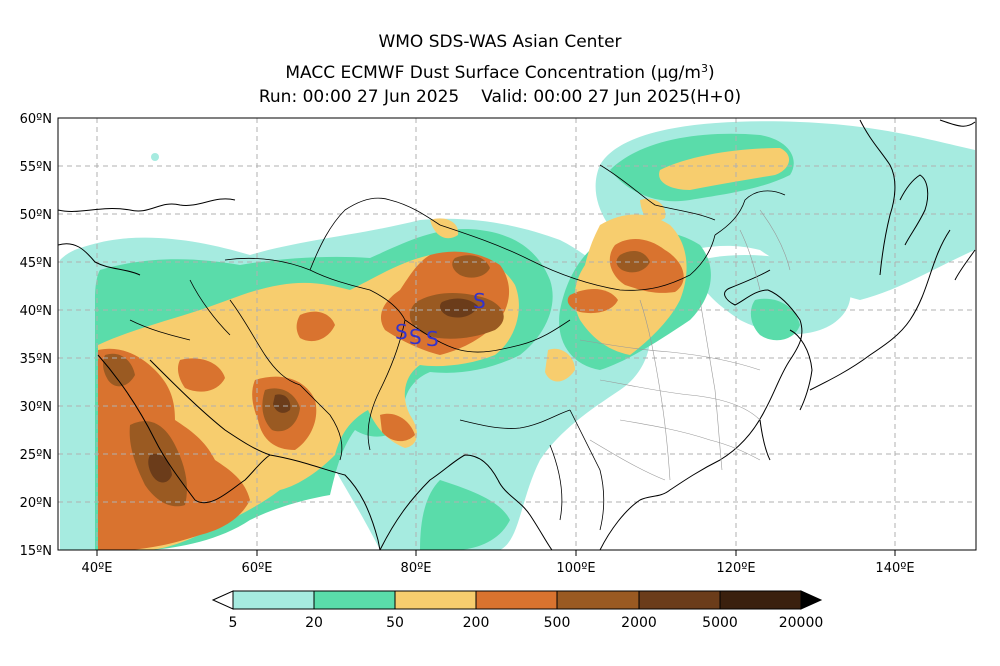  Describe the element at coordinates (222, 600) in the screenshot. I see `colorbar-lower-arrow` at that location.